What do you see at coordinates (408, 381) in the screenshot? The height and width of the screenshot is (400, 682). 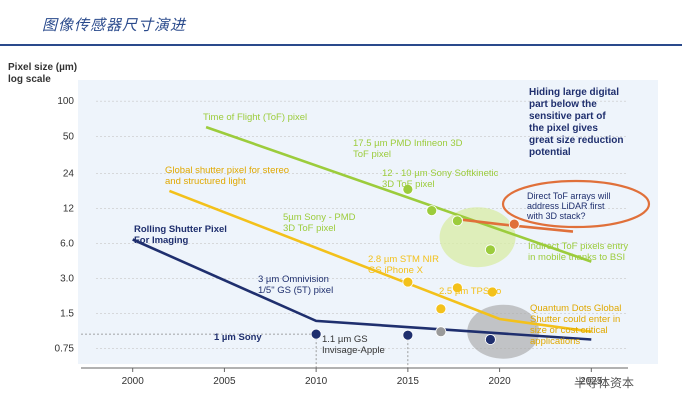 I see `x-tick-label: 2015` at bounding box center [408, 381].